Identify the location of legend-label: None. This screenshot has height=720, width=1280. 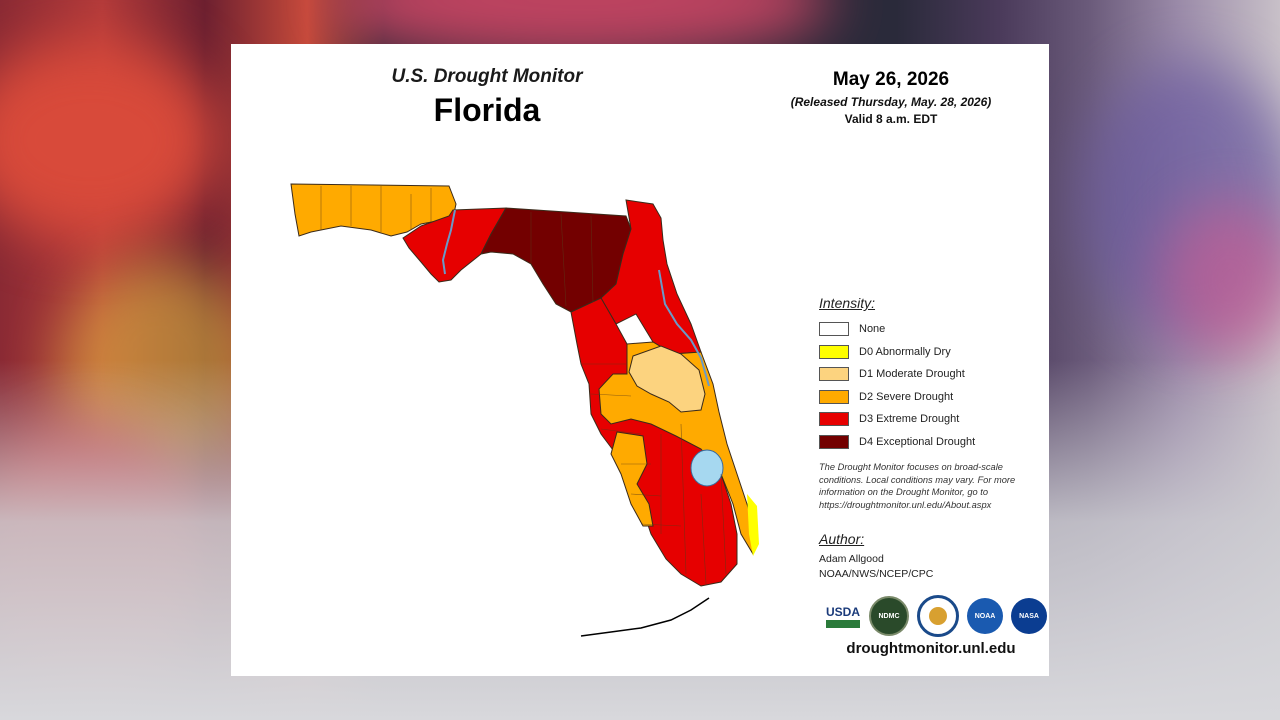
(872, 329).